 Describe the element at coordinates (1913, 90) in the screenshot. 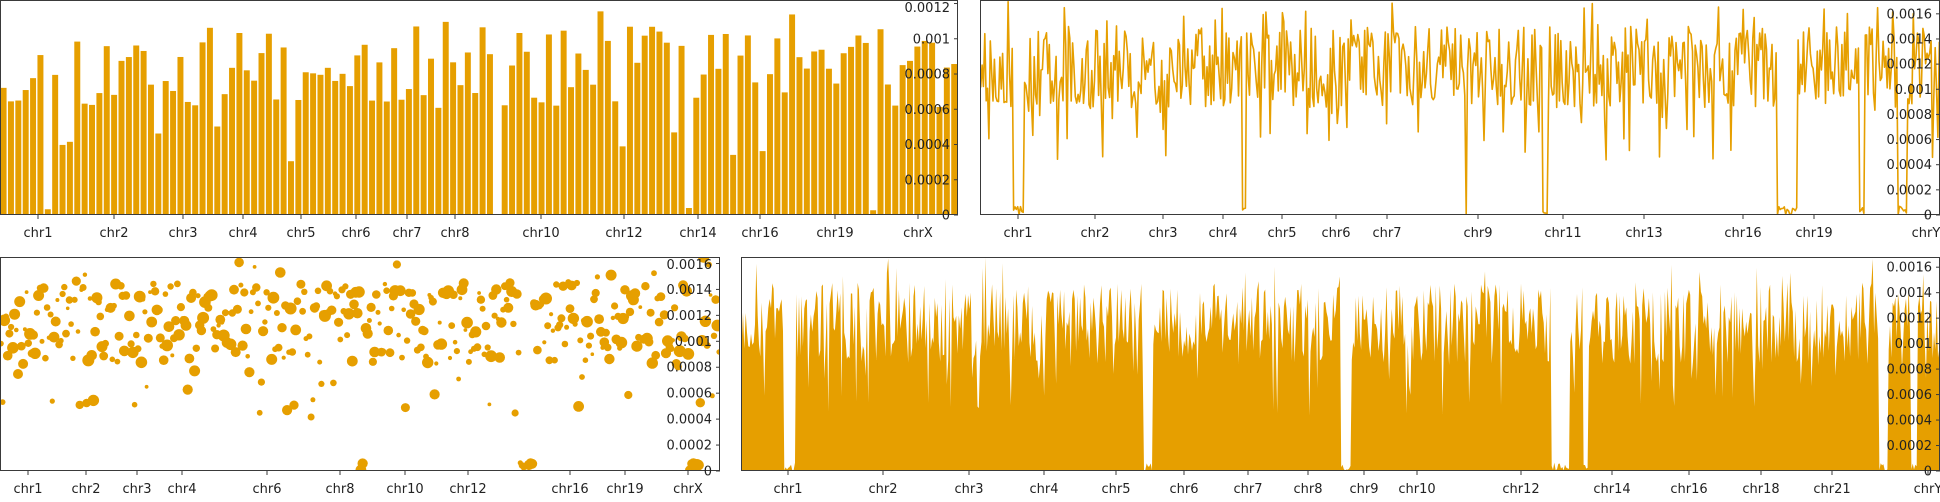

I see `y-tick-label: 0.001` at that location.